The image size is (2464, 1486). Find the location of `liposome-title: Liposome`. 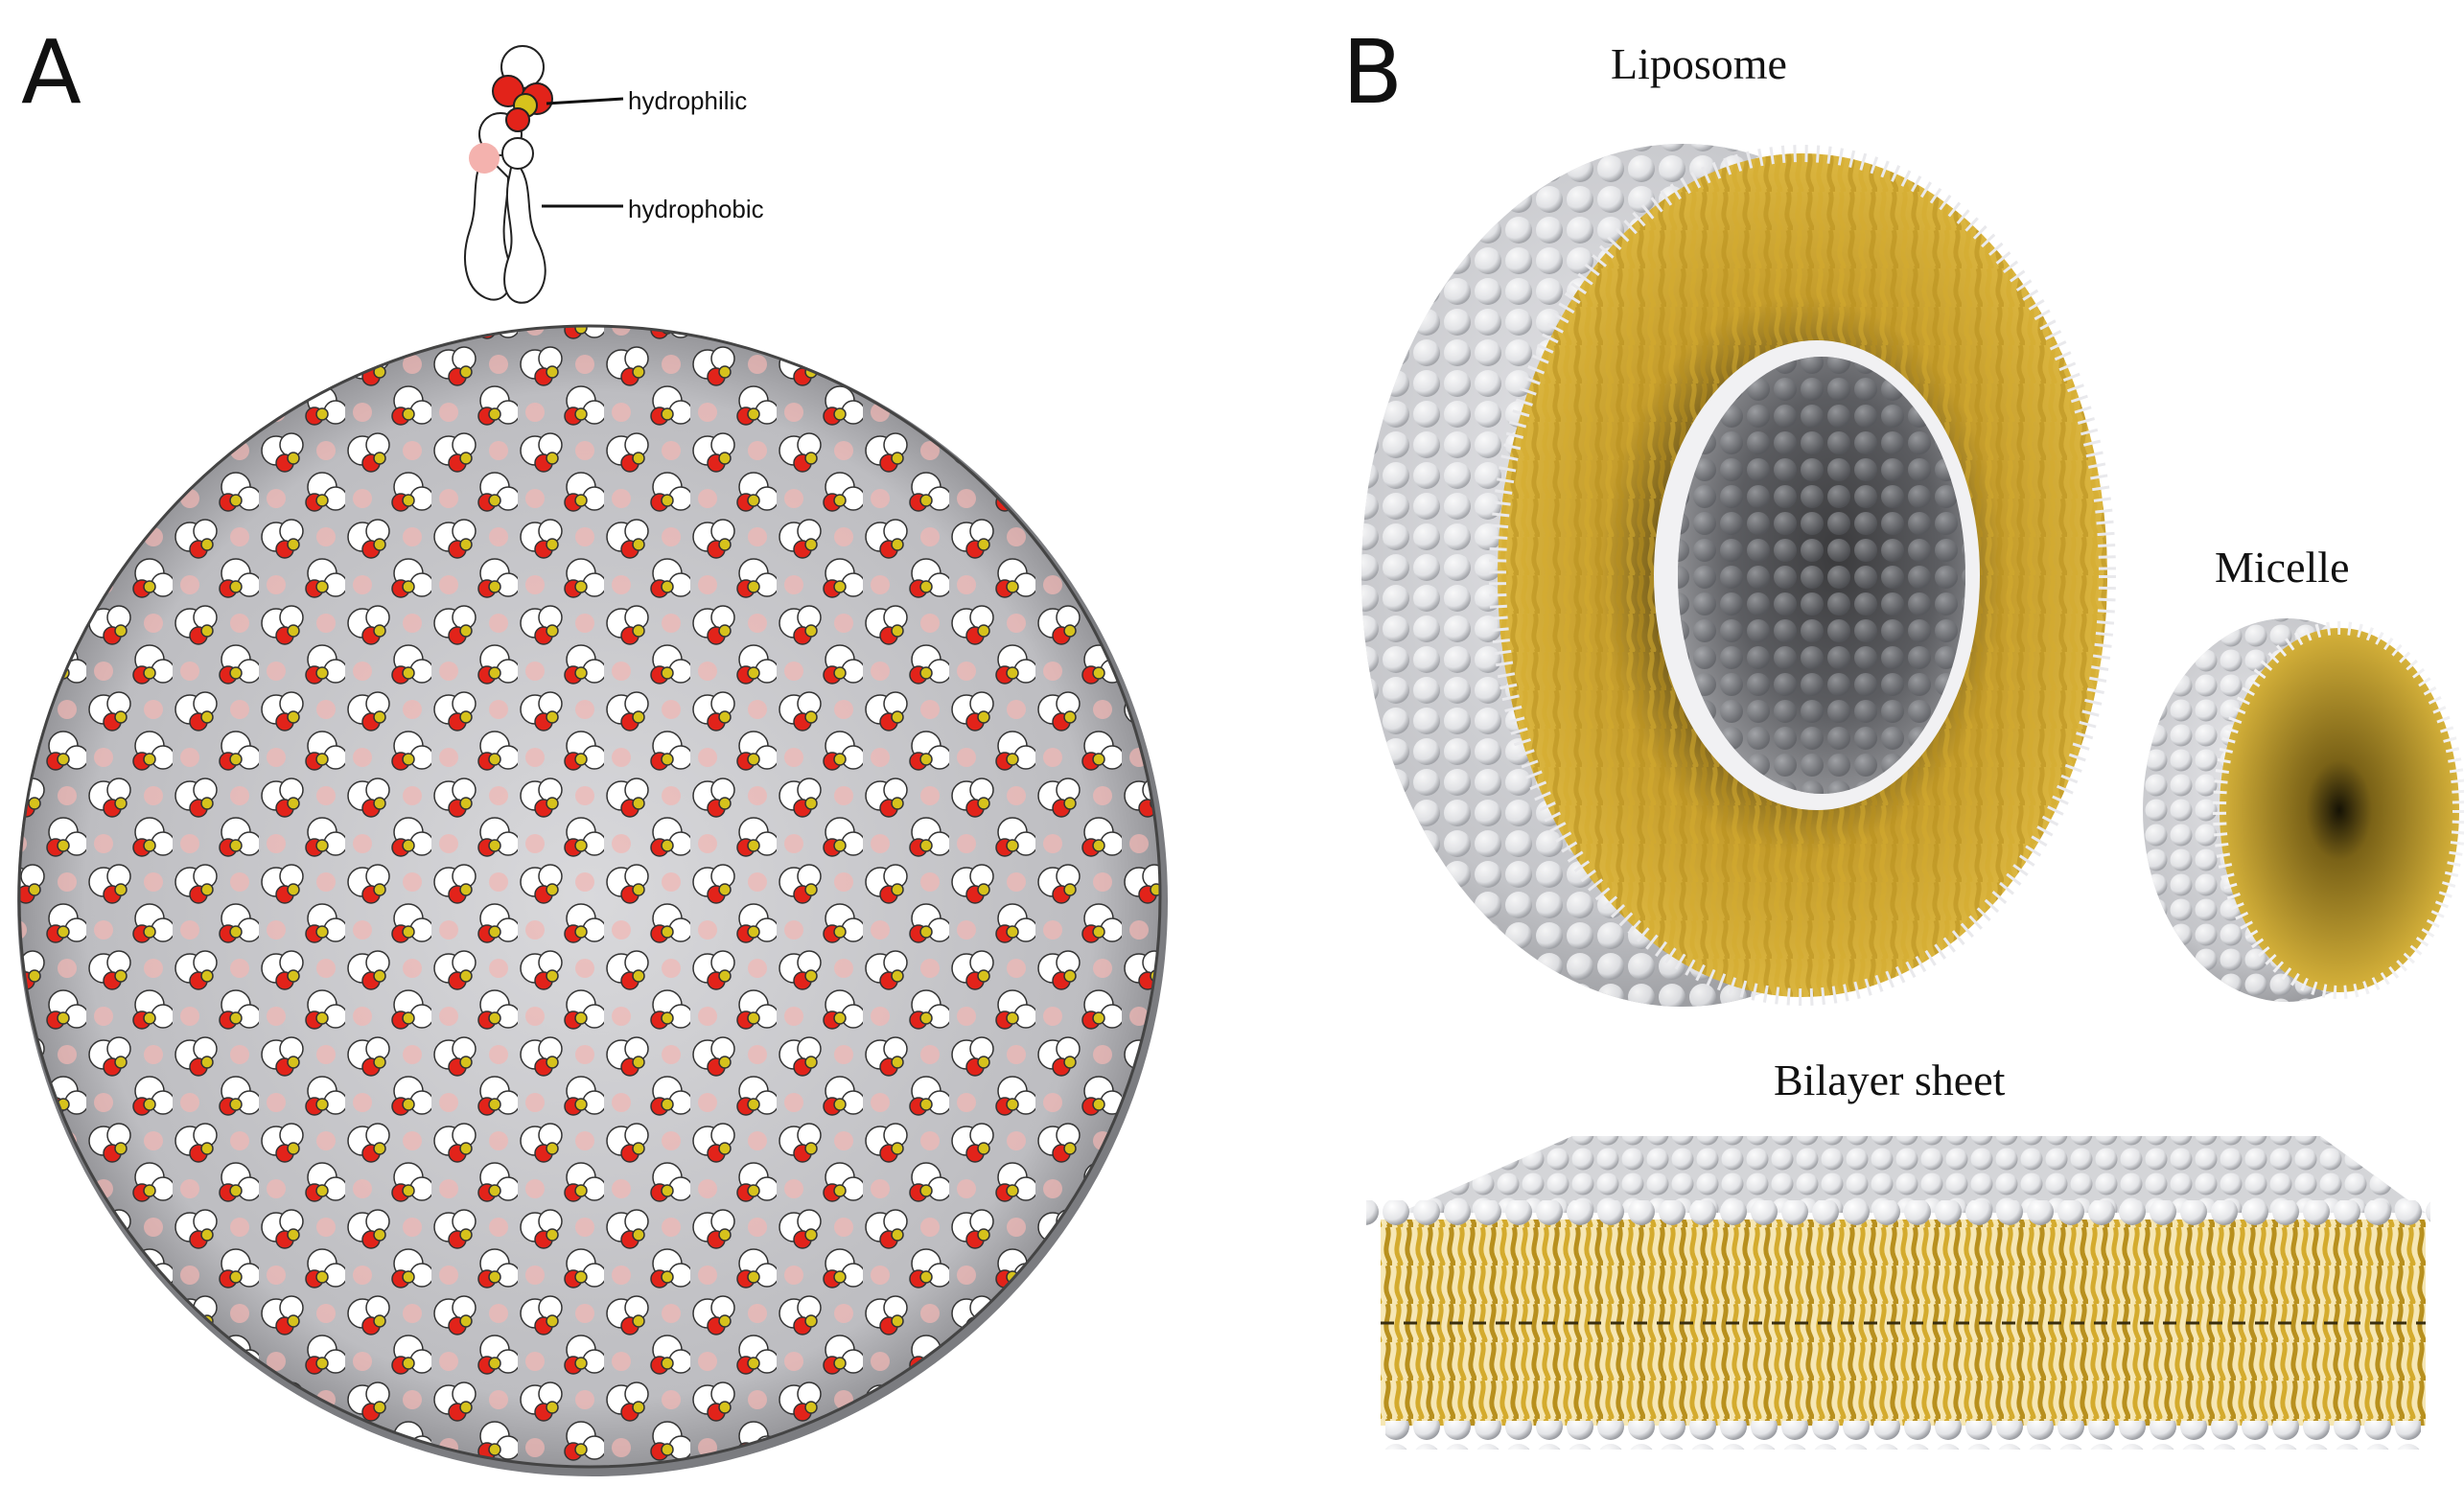

liposome-title: Liposome is located at coordinates (1699, 64).